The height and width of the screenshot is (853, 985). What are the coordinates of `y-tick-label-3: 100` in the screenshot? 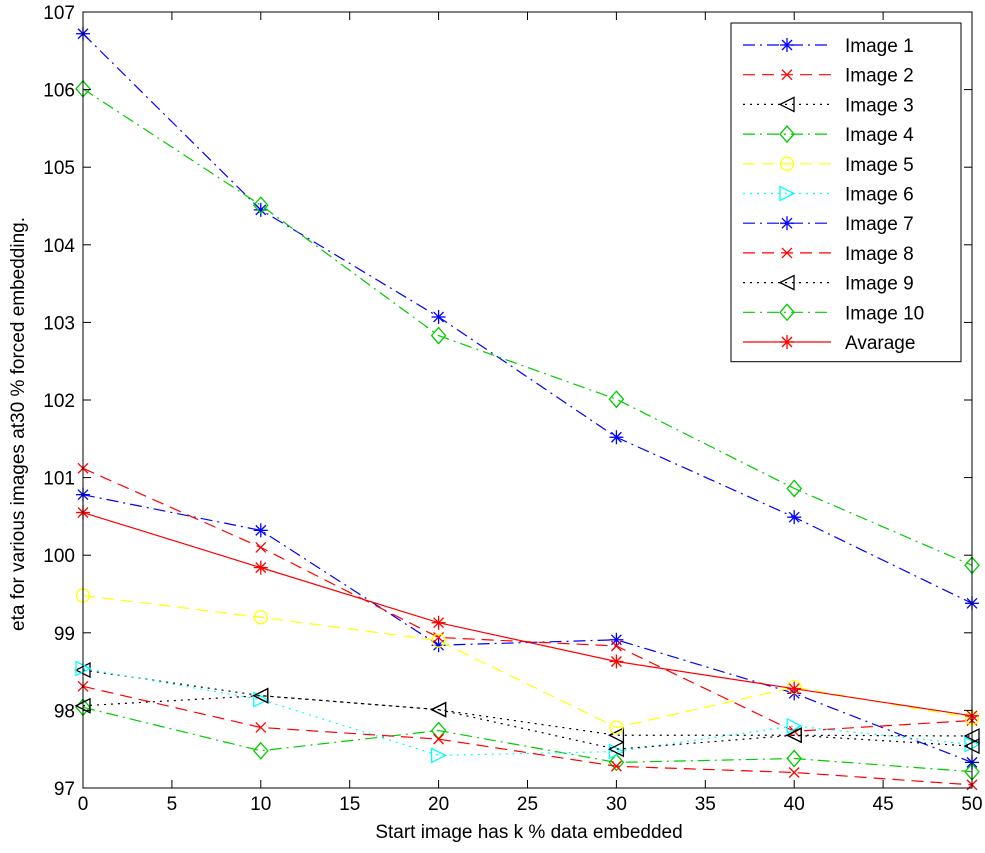 It's located at (59, 556).